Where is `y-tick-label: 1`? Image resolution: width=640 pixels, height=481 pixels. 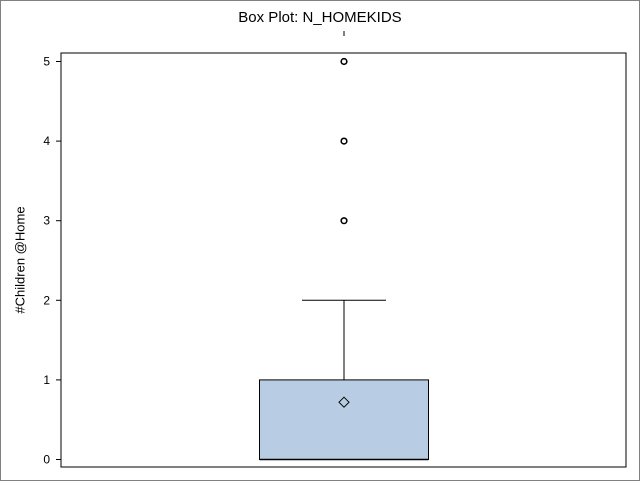
y-tick-label: 1 is located at coordinates (46, 380).